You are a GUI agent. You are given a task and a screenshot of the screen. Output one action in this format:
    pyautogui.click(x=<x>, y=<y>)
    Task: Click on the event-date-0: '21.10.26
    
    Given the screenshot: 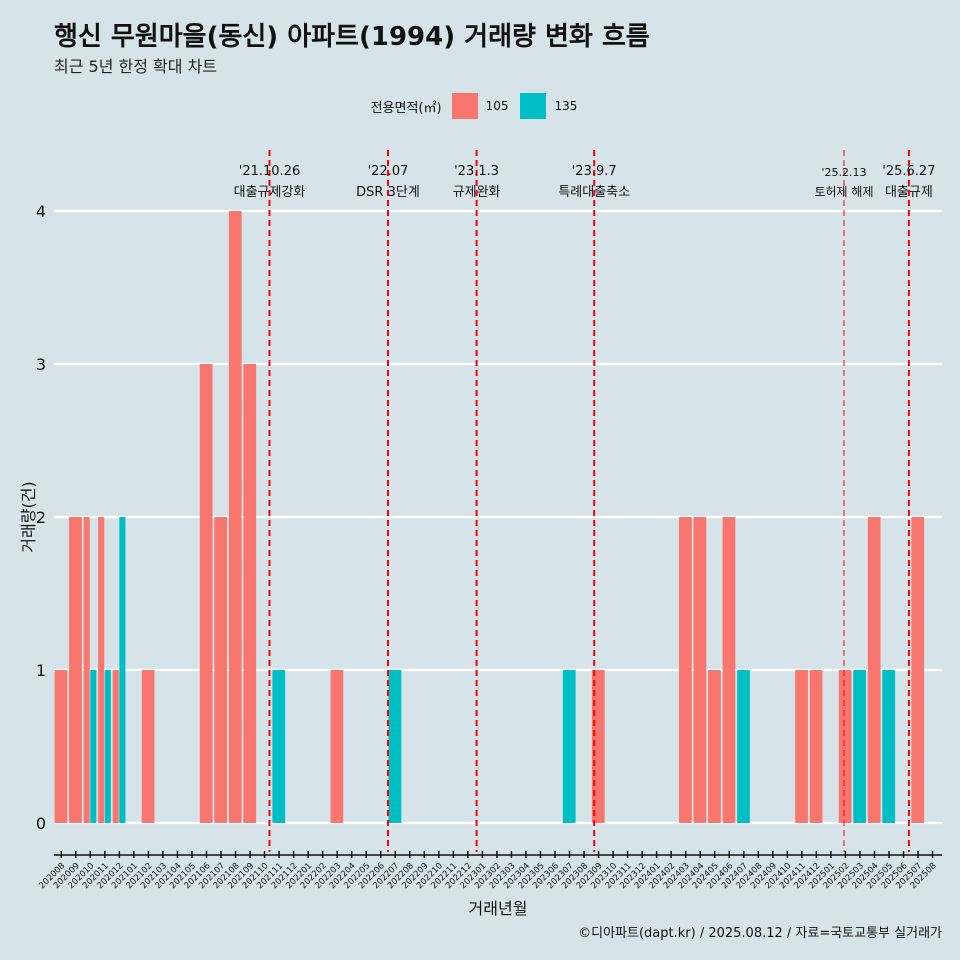 What is the action you would take?
    pyautogui.click(x=269, y=171)
    